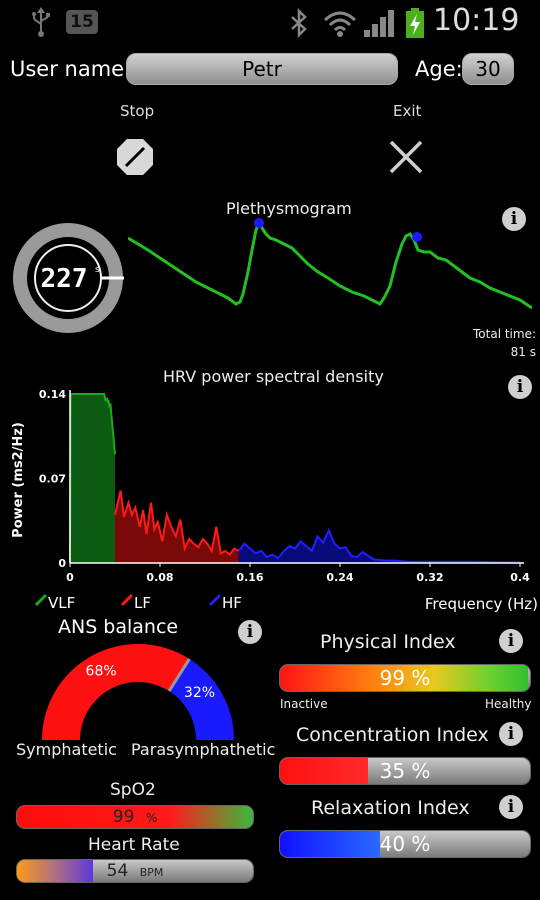 The width and height of the screenshot is (540, 900). What do you see at coordinates (439, 69) in the screenshot?
I see `age-label: Age:` at bounding box center [439, 69].